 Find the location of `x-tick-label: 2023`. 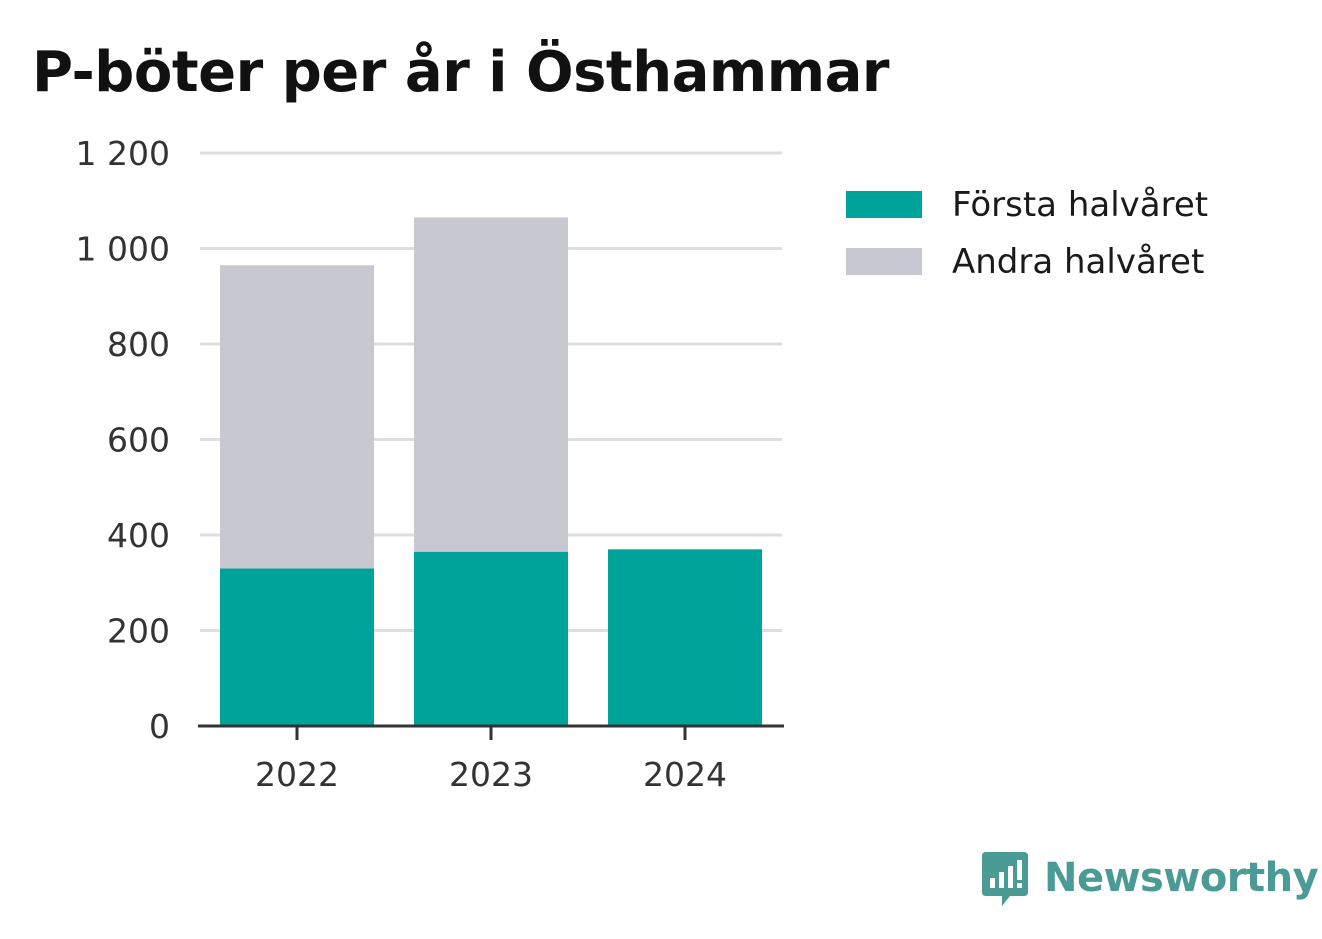

x-tick-label: 2023 is located at coordinates (491, 774).